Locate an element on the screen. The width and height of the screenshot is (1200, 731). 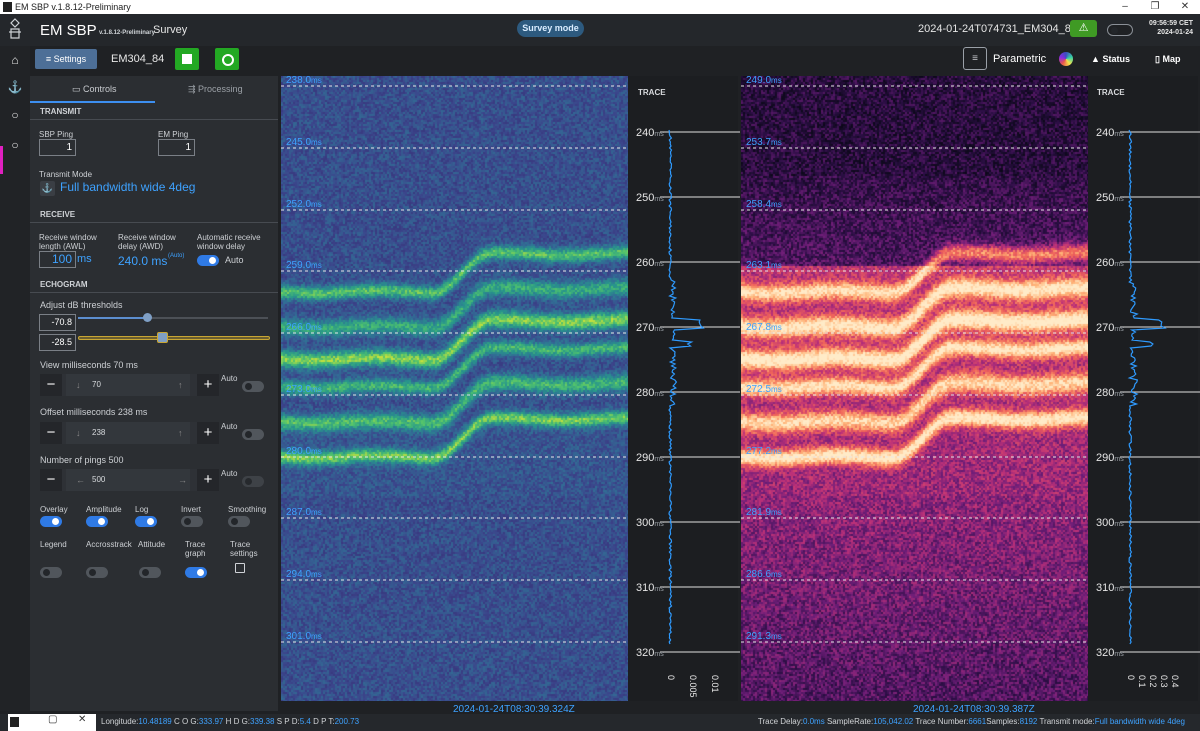
minimized-close-icon: ✕ is located at coordinates (82, 719).